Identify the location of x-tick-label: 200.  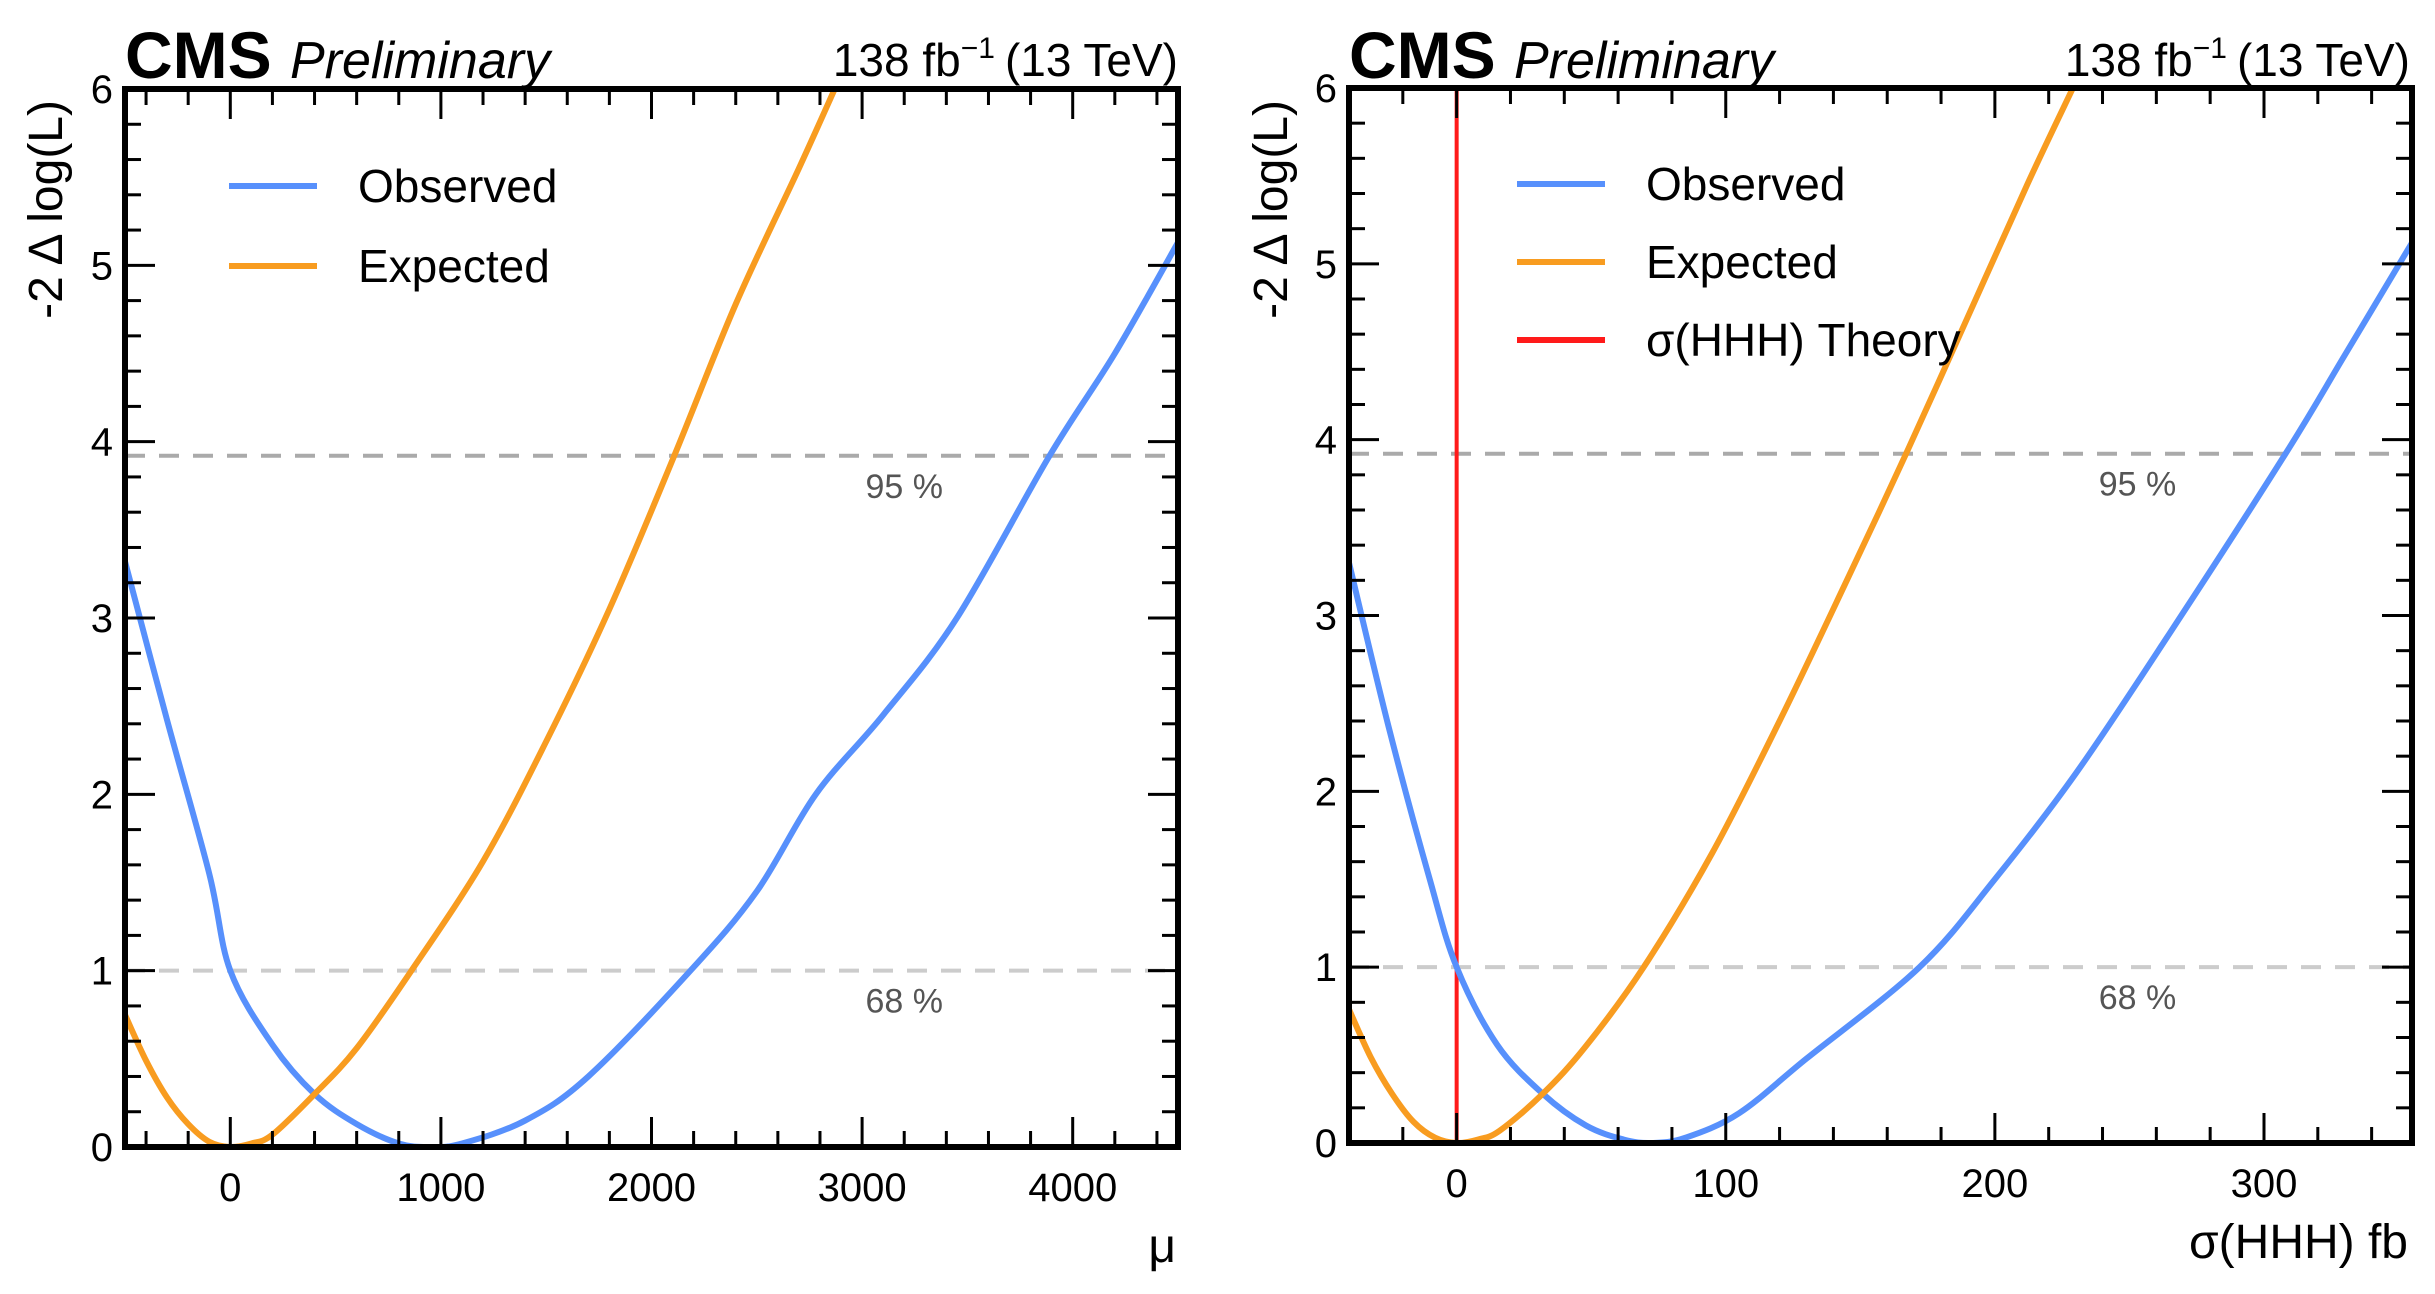
(1994, 1184).